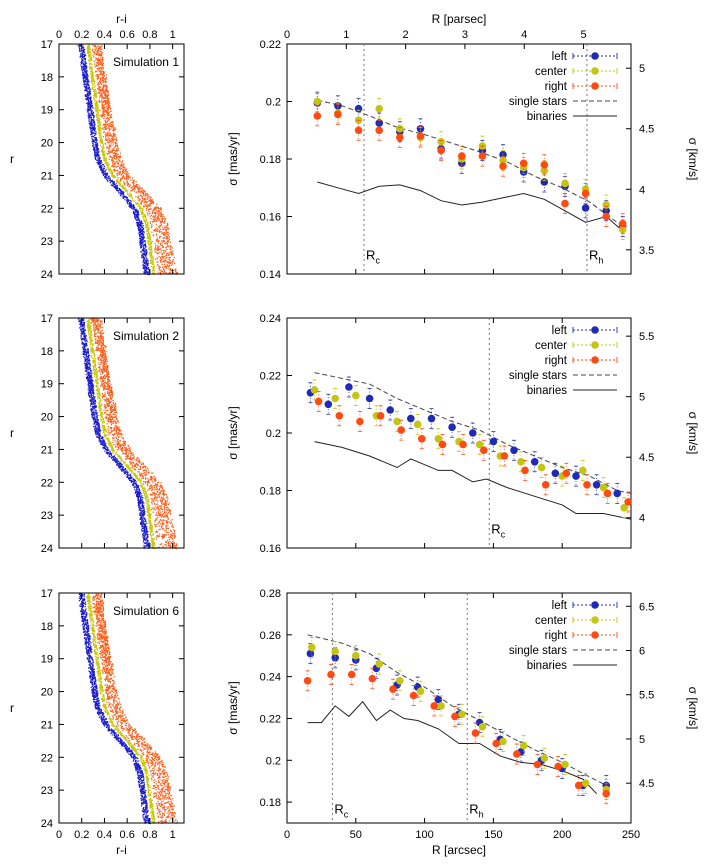  What do you see at coordinates (47, 78) in the screenshot?
I see `cmd-y-tick-label: 18` at bounding box center [47, 78].